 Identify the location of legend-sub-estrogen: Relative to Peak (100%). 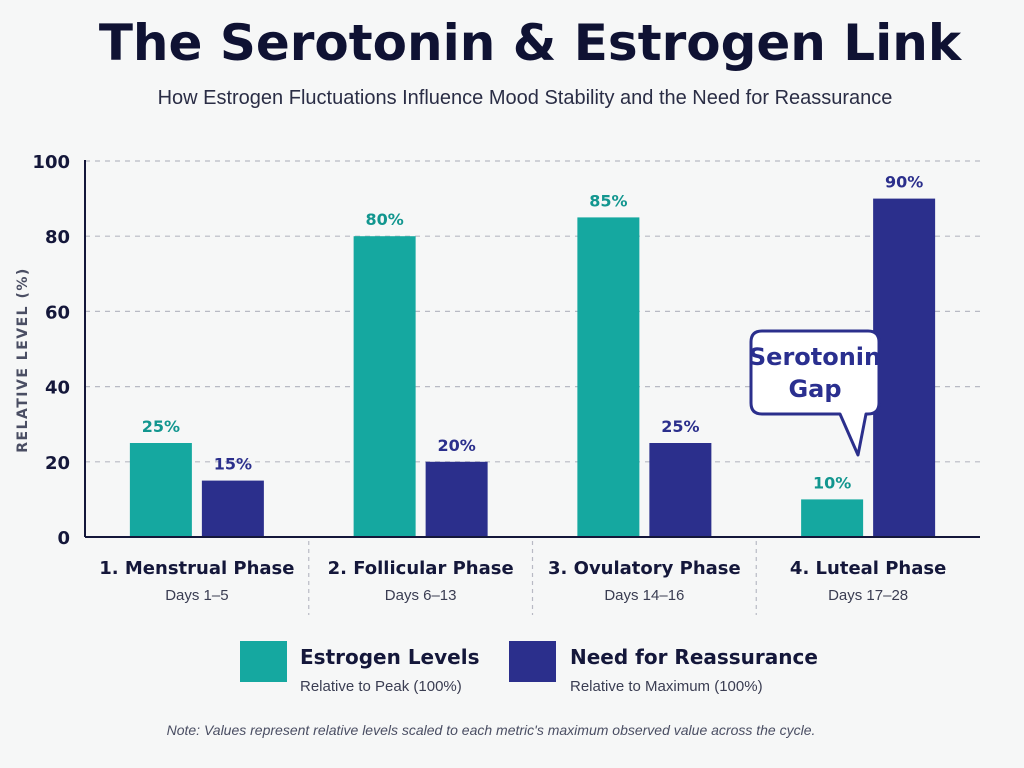
(381, 686).